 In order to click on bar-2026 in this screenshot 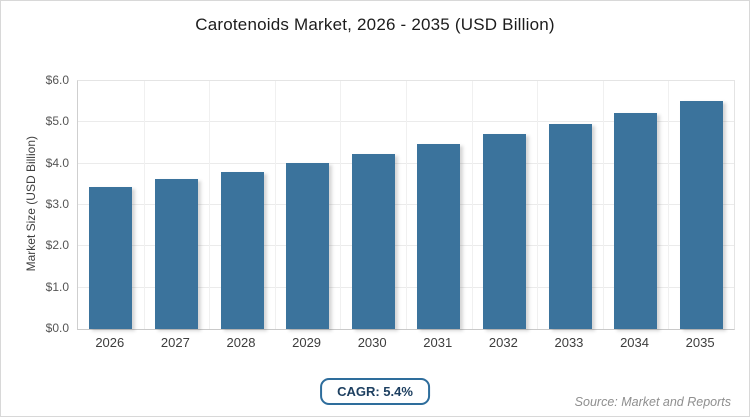, I will do `click(111, 258)`.